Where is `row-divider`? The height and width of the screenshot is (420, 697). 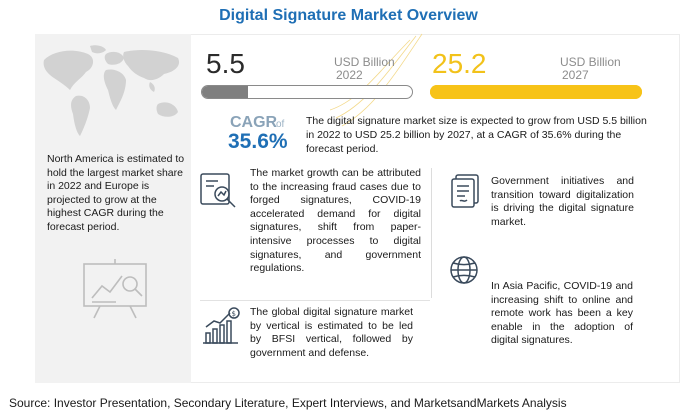
row-divider is located at coordinates (315, 300).